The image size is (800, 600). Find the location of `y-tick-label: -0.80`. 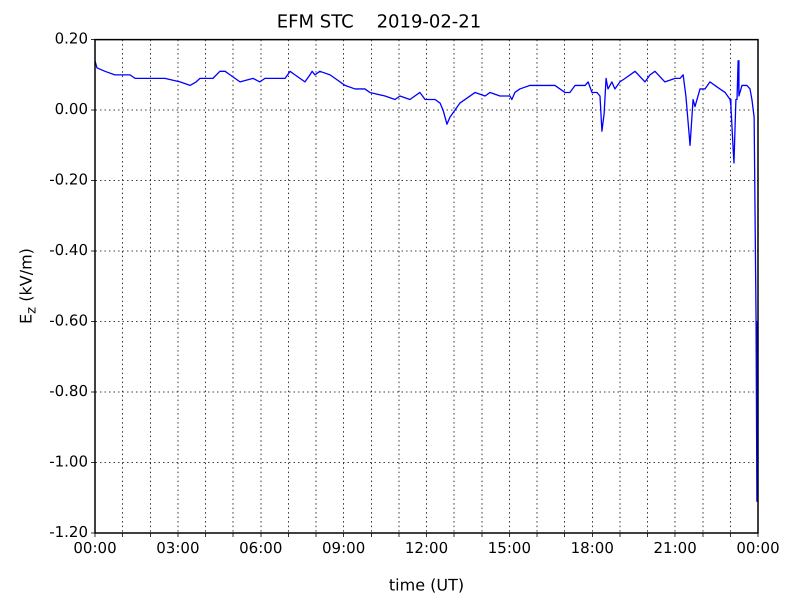

y-tick-label: -0.80 is located at coordinates (68, 391).